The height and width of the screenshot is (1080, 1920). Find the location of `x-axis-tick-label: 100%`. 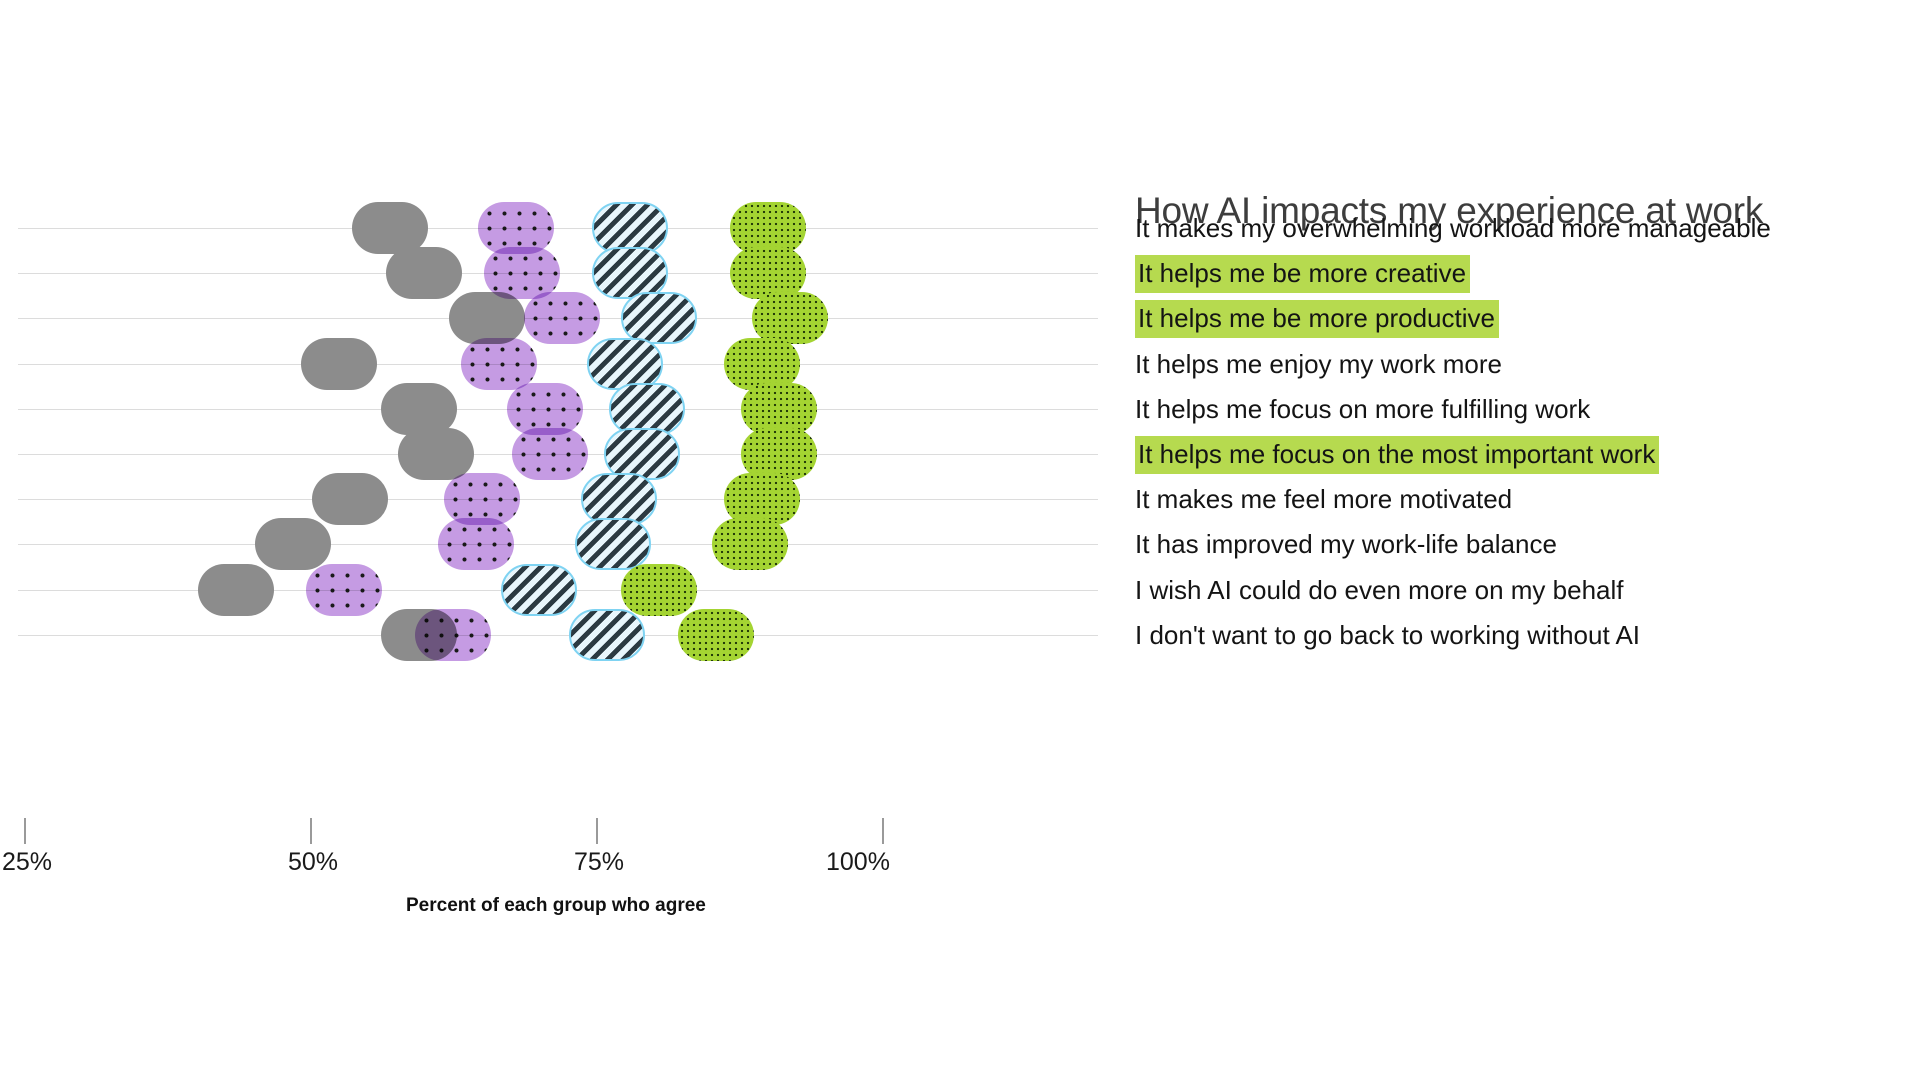

x-axis-tick-label: 100% is located at coordinates (858, 862).